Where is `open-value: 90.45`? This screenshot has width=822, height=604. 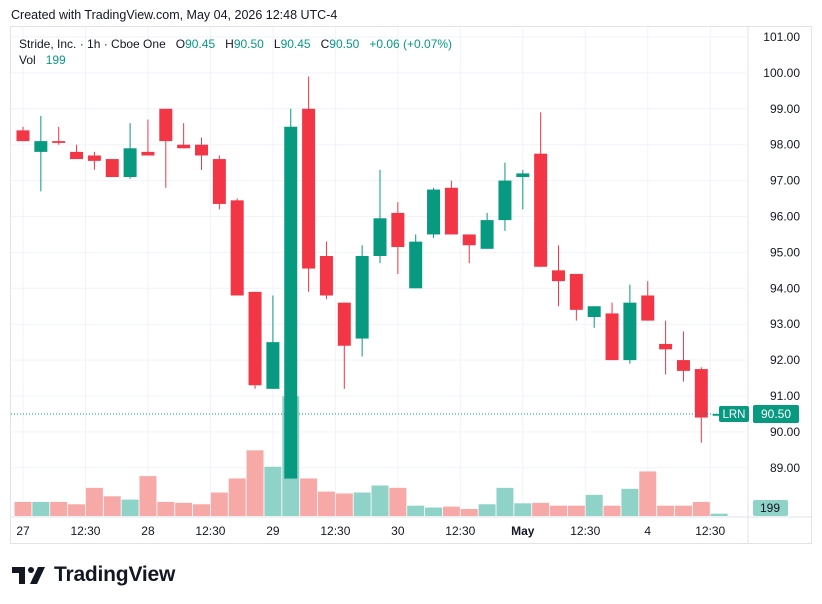 open-value: 90.45 is located at coordinates (200, 44).